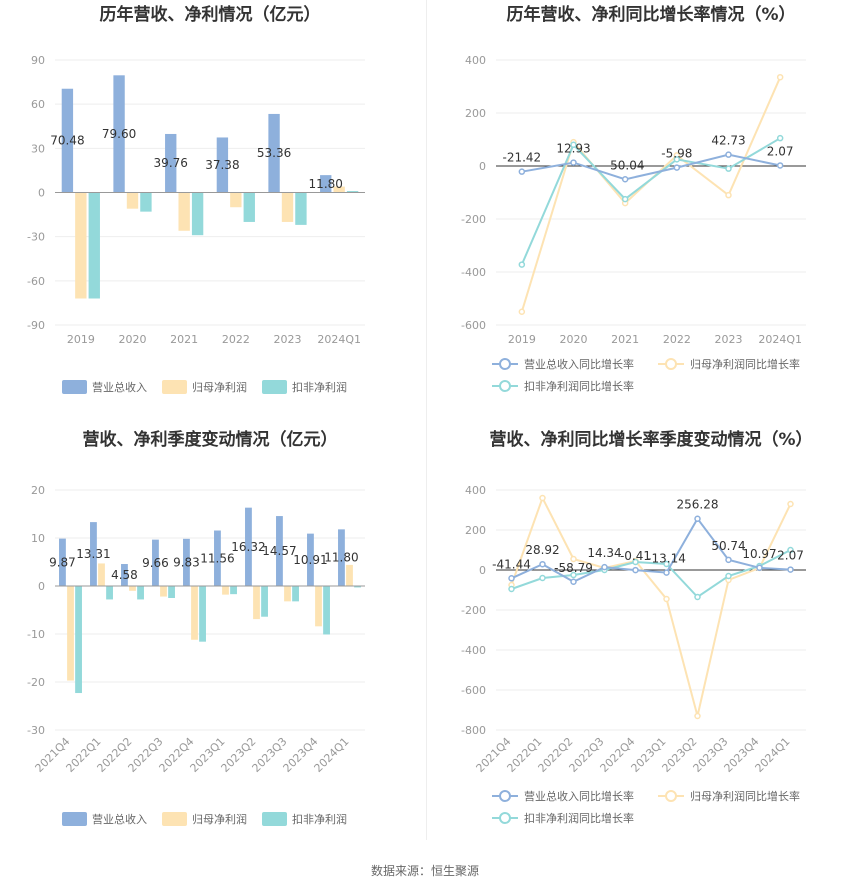 The image size is (850, 891). I want to click on y-tick-label: 30, so click(38, 148).